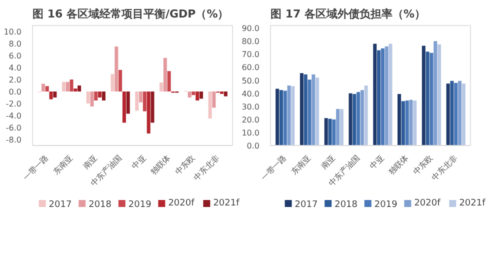 Image resolution: width=500 pixels, height=280 pixels. What do you see at coordinates (15, 80) in the screenshot?
I see `y-tick-label: 2.0` at bounding box center [15, 80].